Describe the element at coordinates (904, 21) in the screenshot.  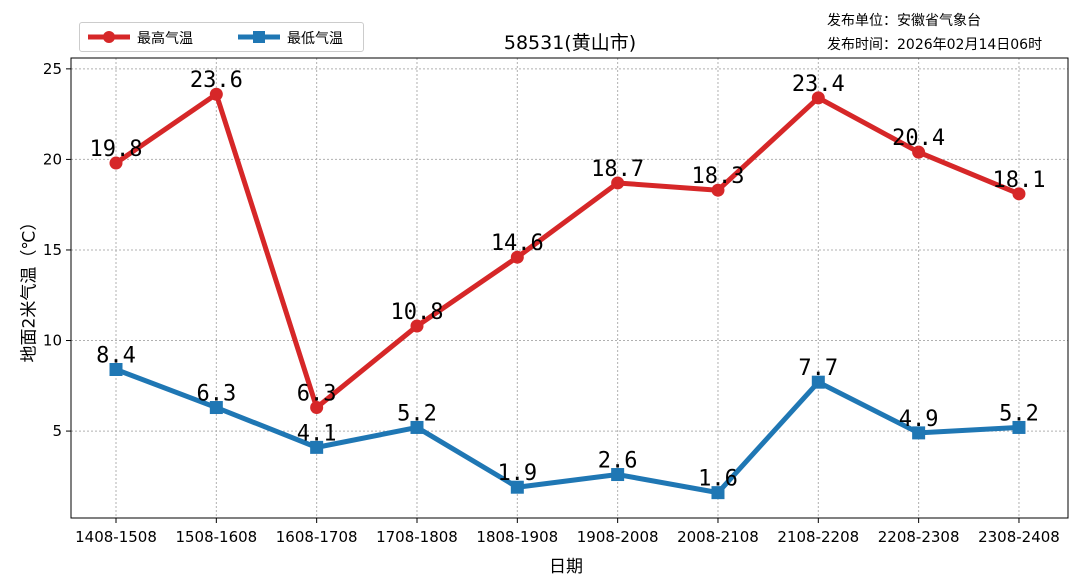
I see `publisher-text: 发布单位：安徽省气象台` at that location.